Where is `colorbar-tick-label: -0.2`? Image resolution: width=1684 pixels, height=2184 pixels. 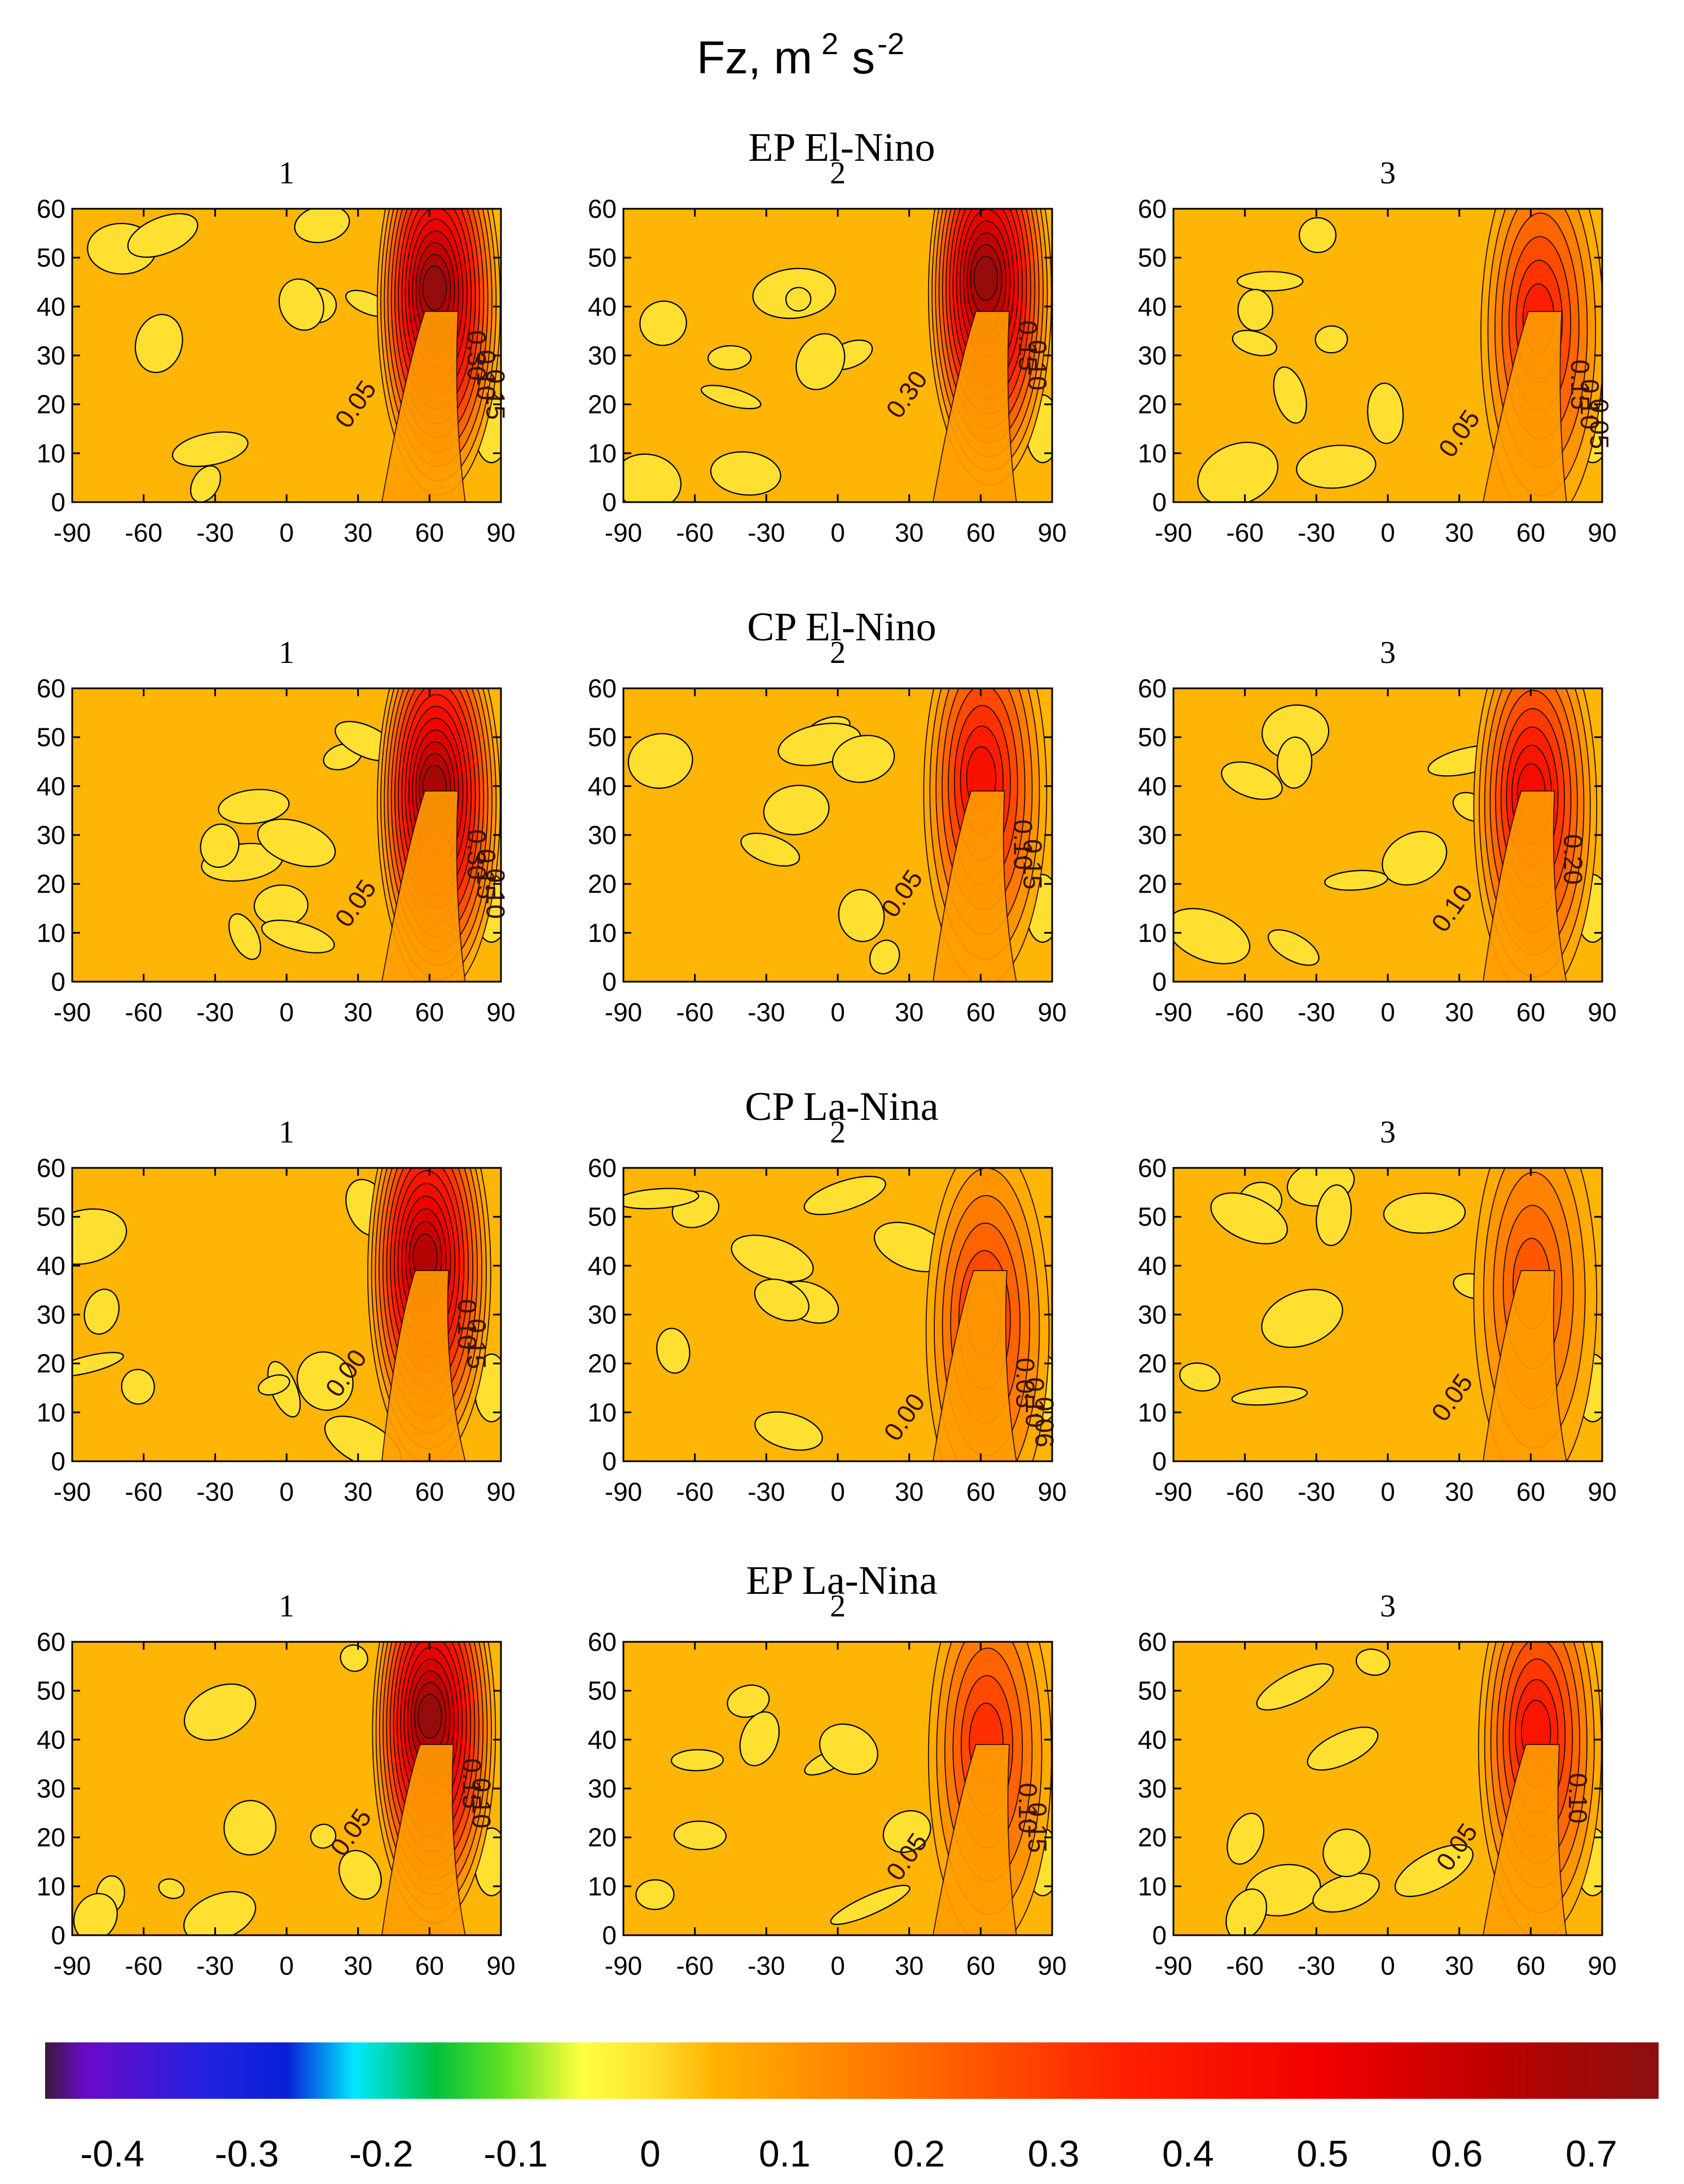 colorbar-tick-label: -0.2 is located at coordinates (381, 2153).